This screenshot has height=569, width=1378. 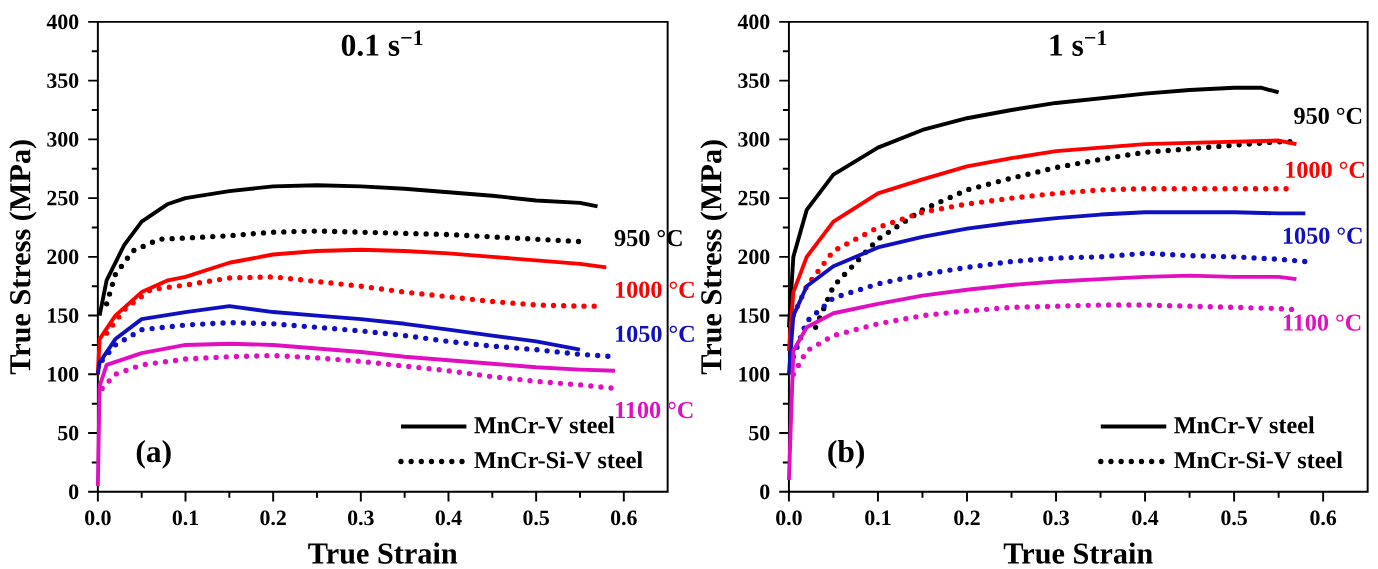 I want to click on chart-title: 1 s$^{−1}$, so click(x=1078, y=43).